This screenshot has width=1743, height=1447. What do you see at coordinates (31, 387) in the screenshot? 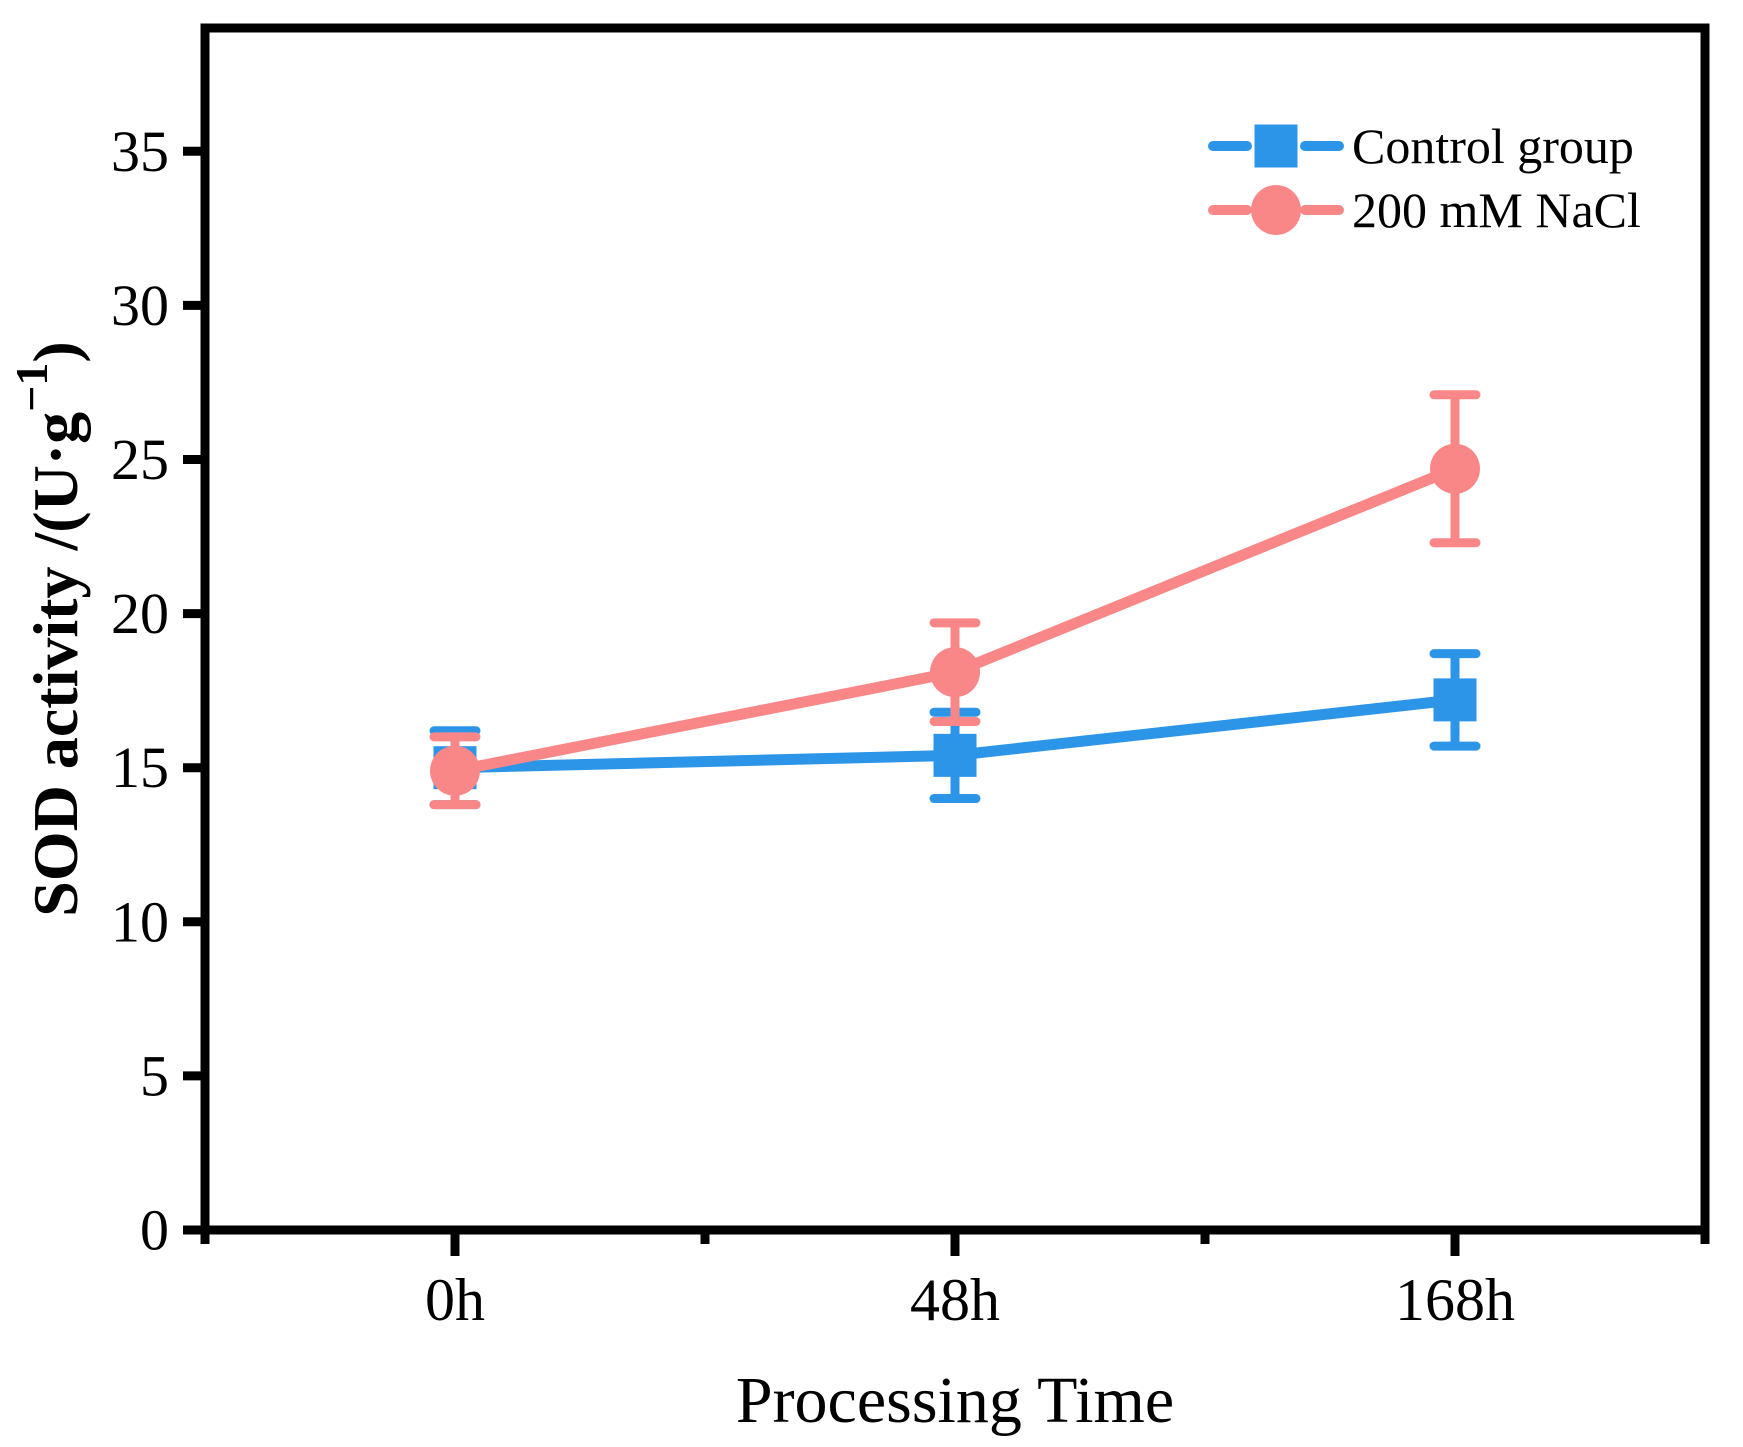
I see `y-axis-title-superscript: −1` at bounding box center [31, 387].